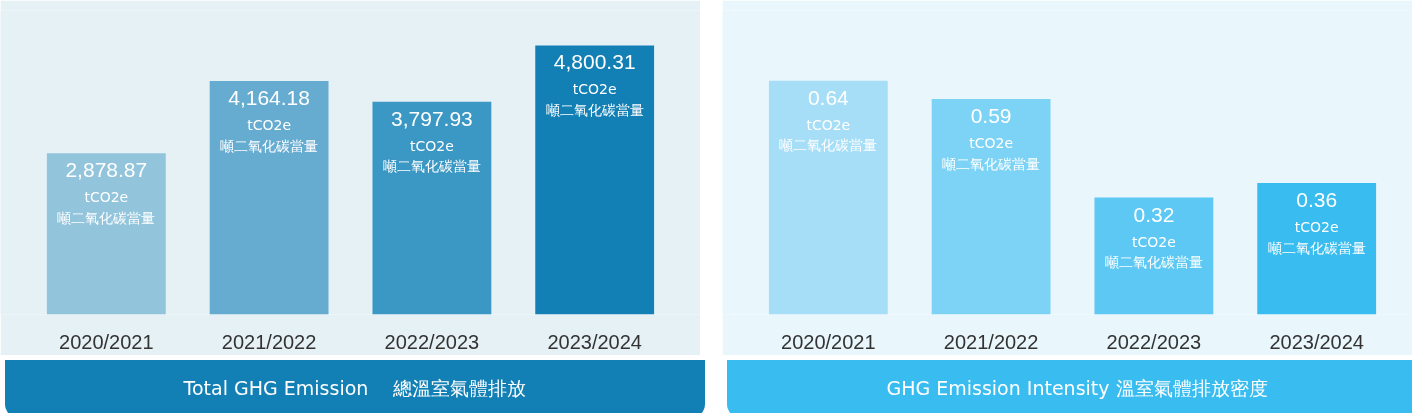  What do you see at coordinates (269, 98) in the screenshot?
I see `data-label: 4,164.18` at bounding box center [269, 98].